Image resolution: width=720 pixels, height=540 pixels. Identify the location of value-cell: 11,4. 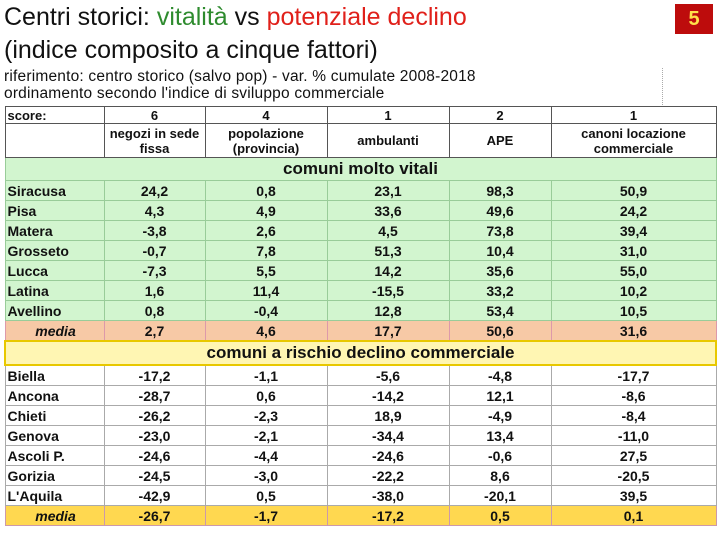
(266, 290).